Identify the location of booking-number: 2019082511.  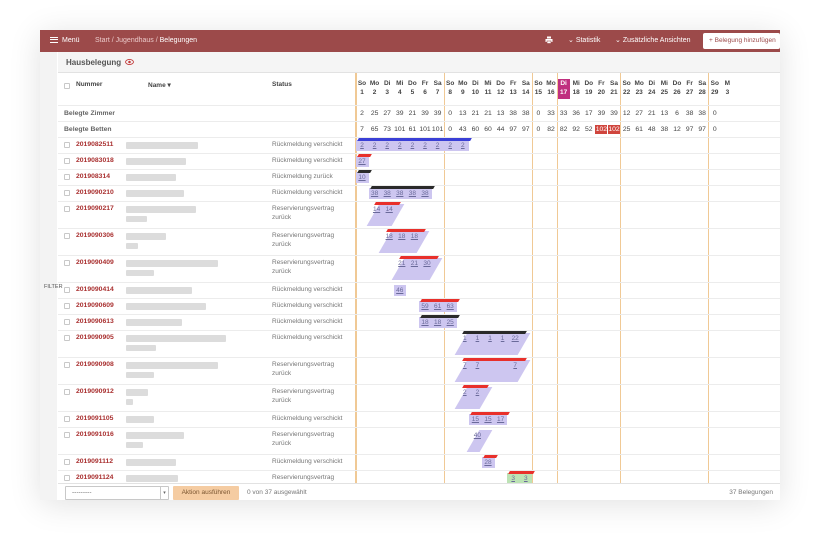
(95, 144).